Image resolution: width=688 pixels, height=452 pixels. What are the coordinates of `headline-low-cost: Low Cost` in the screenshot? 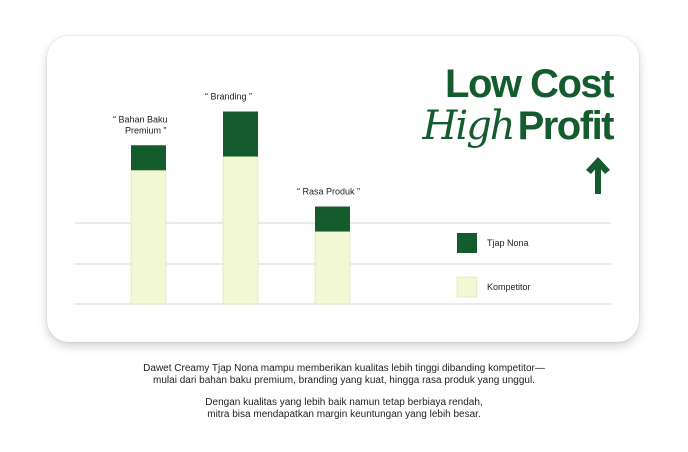 It's located at (529, 84).